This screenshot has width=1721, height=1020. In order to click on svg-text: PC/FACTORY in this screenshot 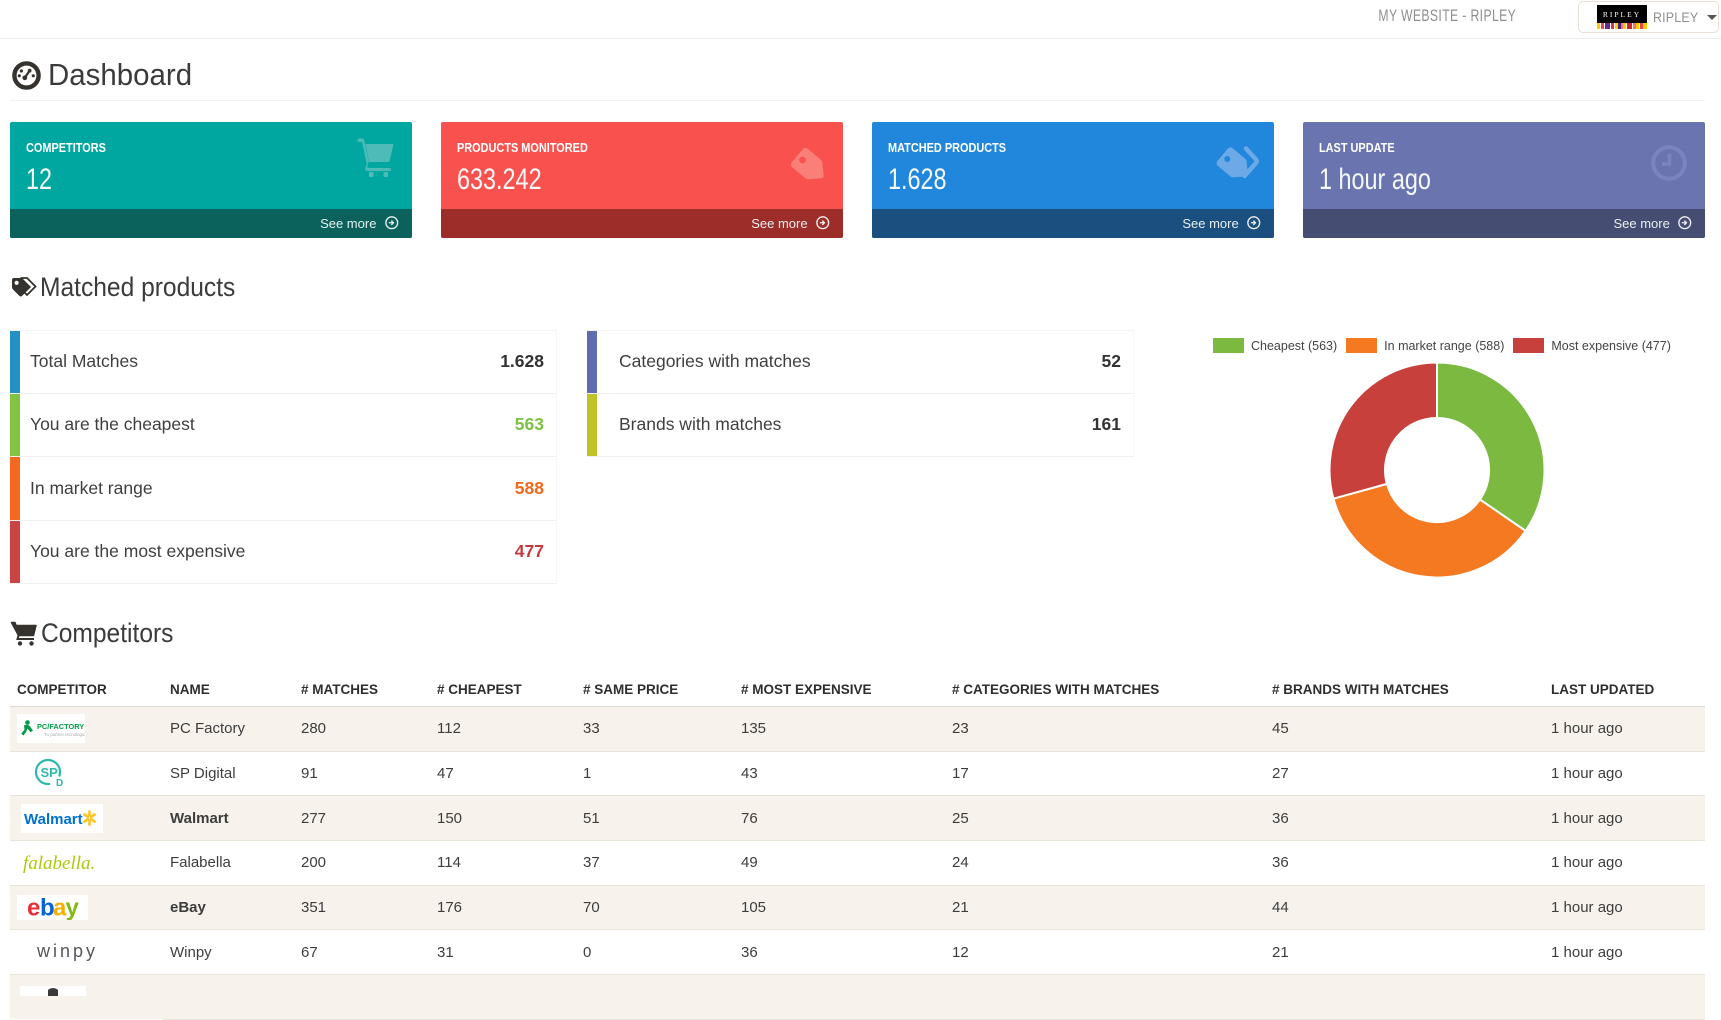, I will do `click(60, 726)`.